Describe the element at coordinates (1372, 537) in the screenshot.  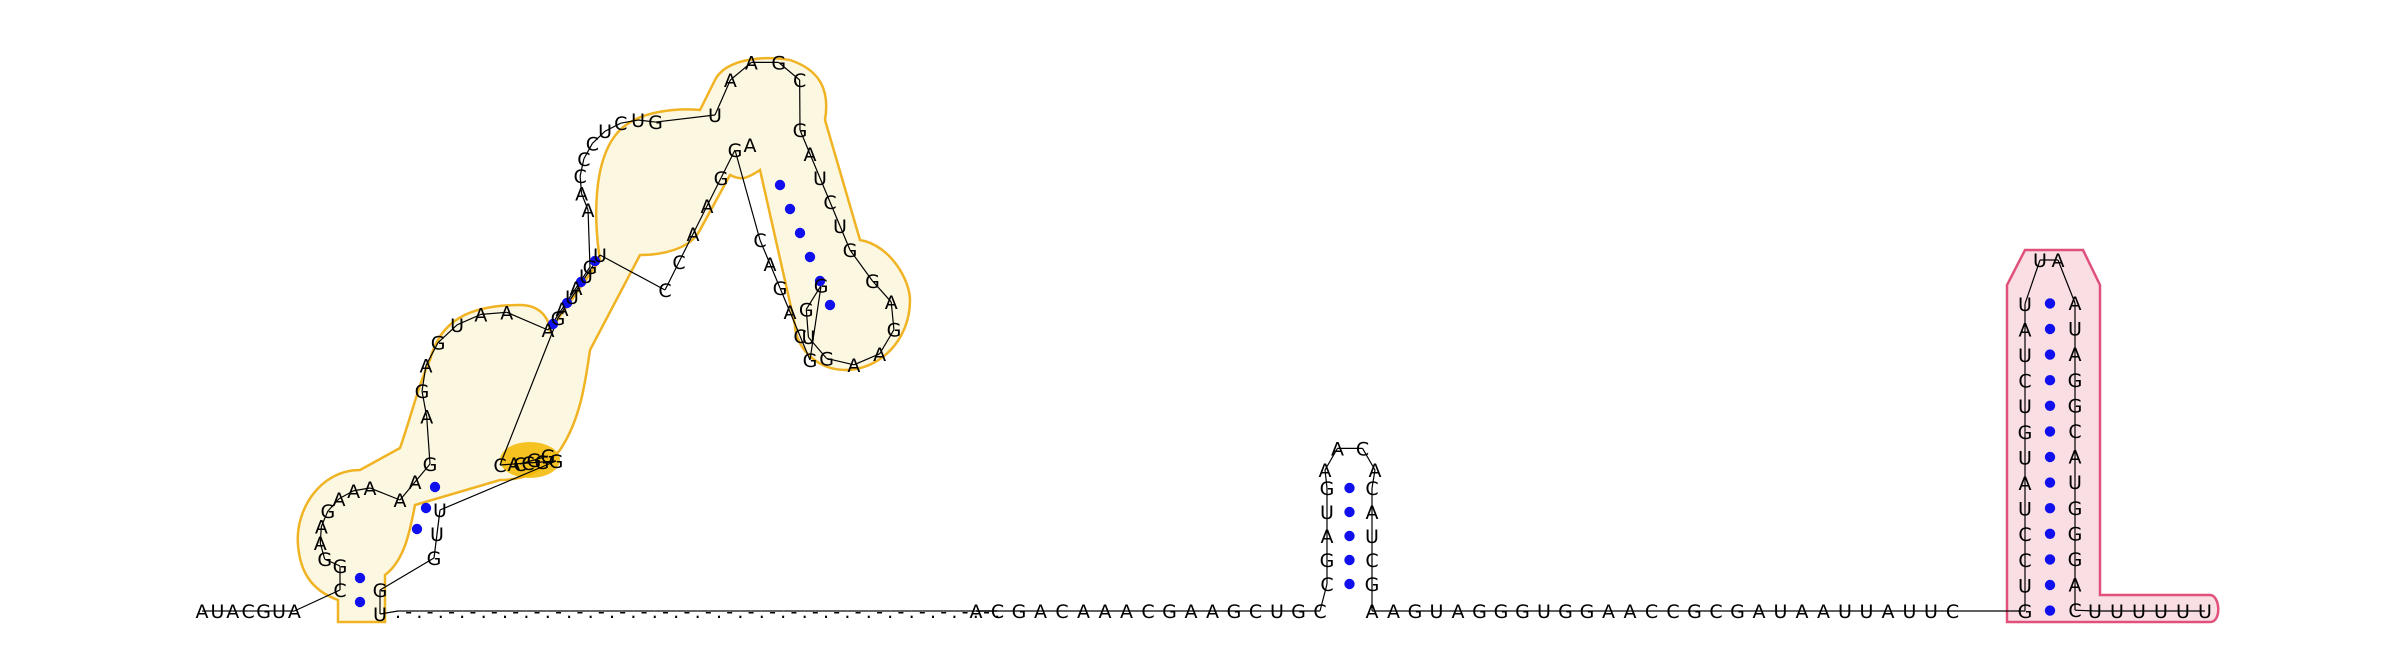
I see `hairpin-nucleotide: U` at that location.